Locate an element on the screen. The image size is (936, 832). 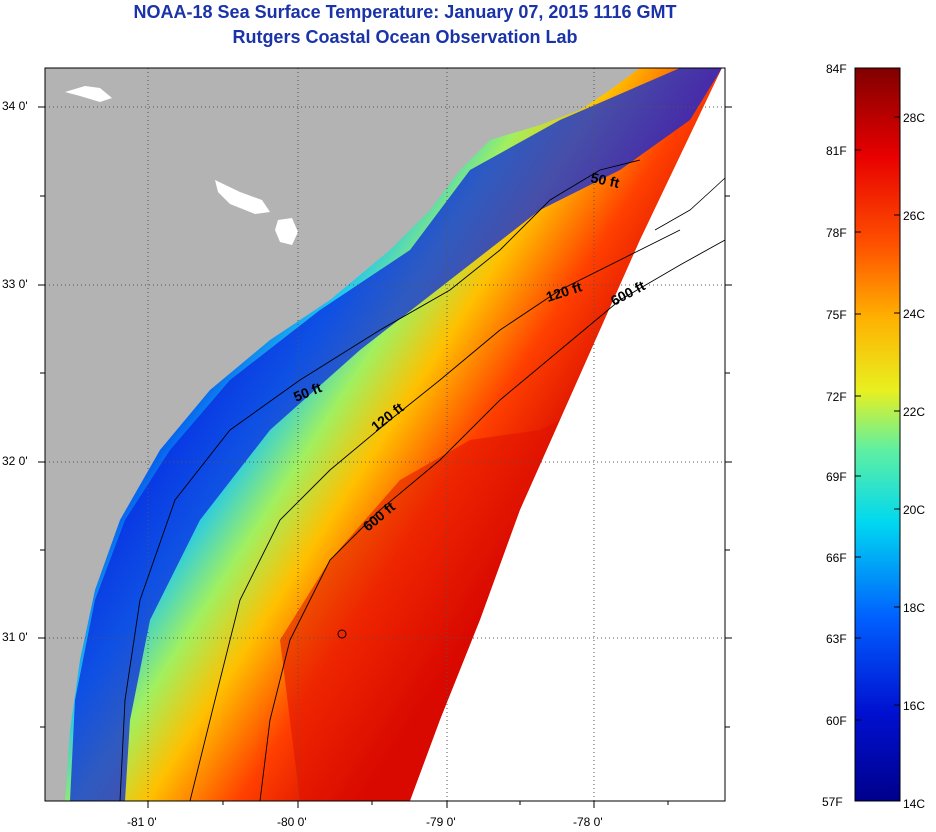
colorbar-border is located at coordinates (877, 434).